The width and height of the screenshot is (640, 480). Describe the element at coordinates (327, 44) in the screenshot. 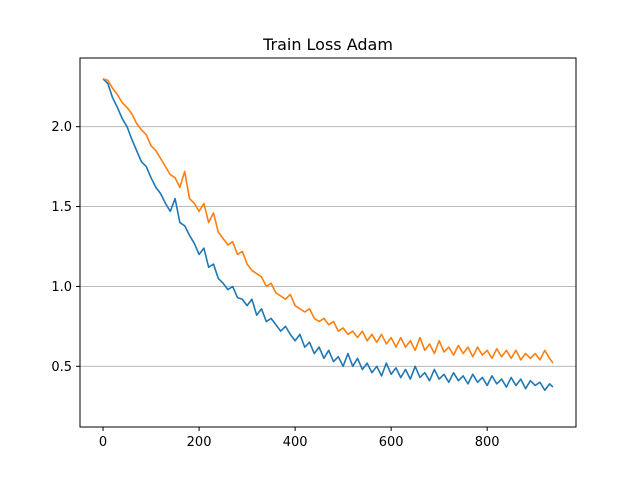

I see `chart-title: Train Loss Adam` at that location.